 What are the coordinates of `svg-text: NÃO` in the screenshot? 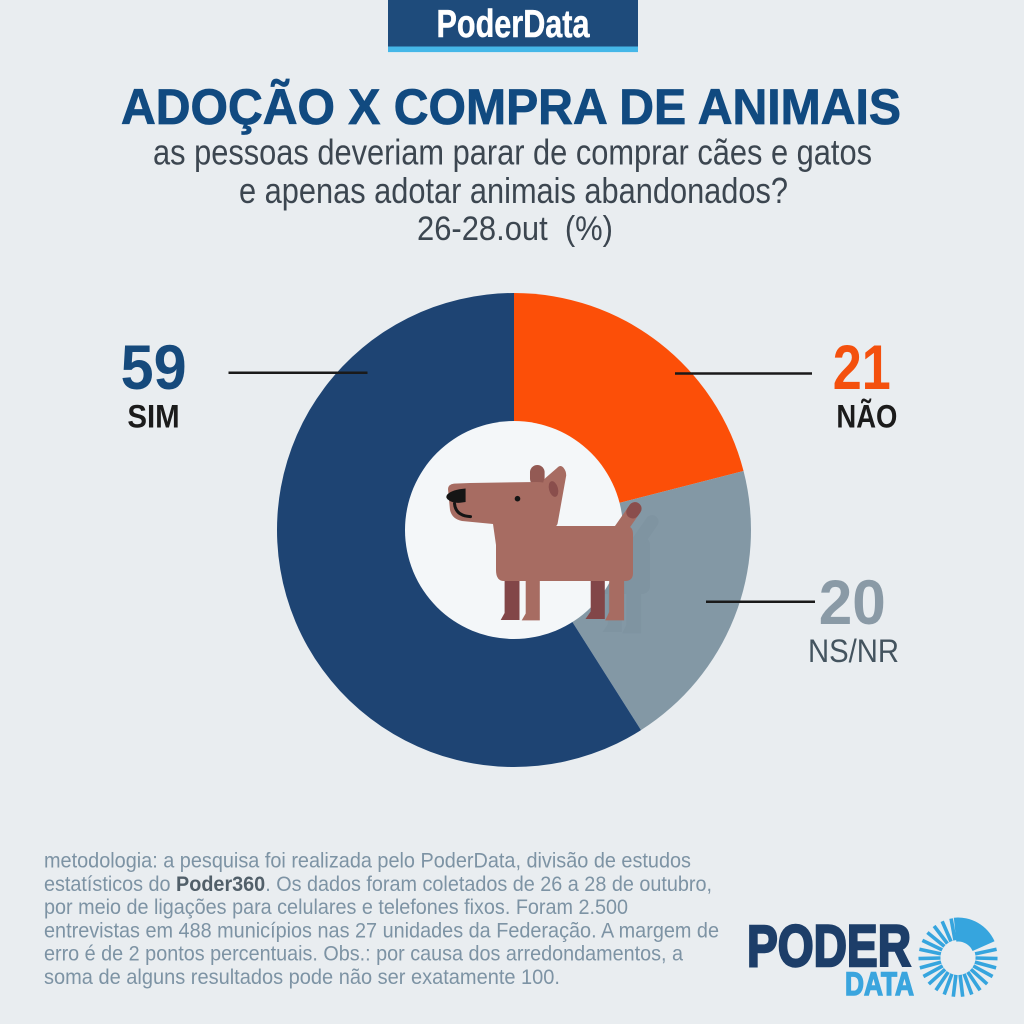 It's located at (866, 416).